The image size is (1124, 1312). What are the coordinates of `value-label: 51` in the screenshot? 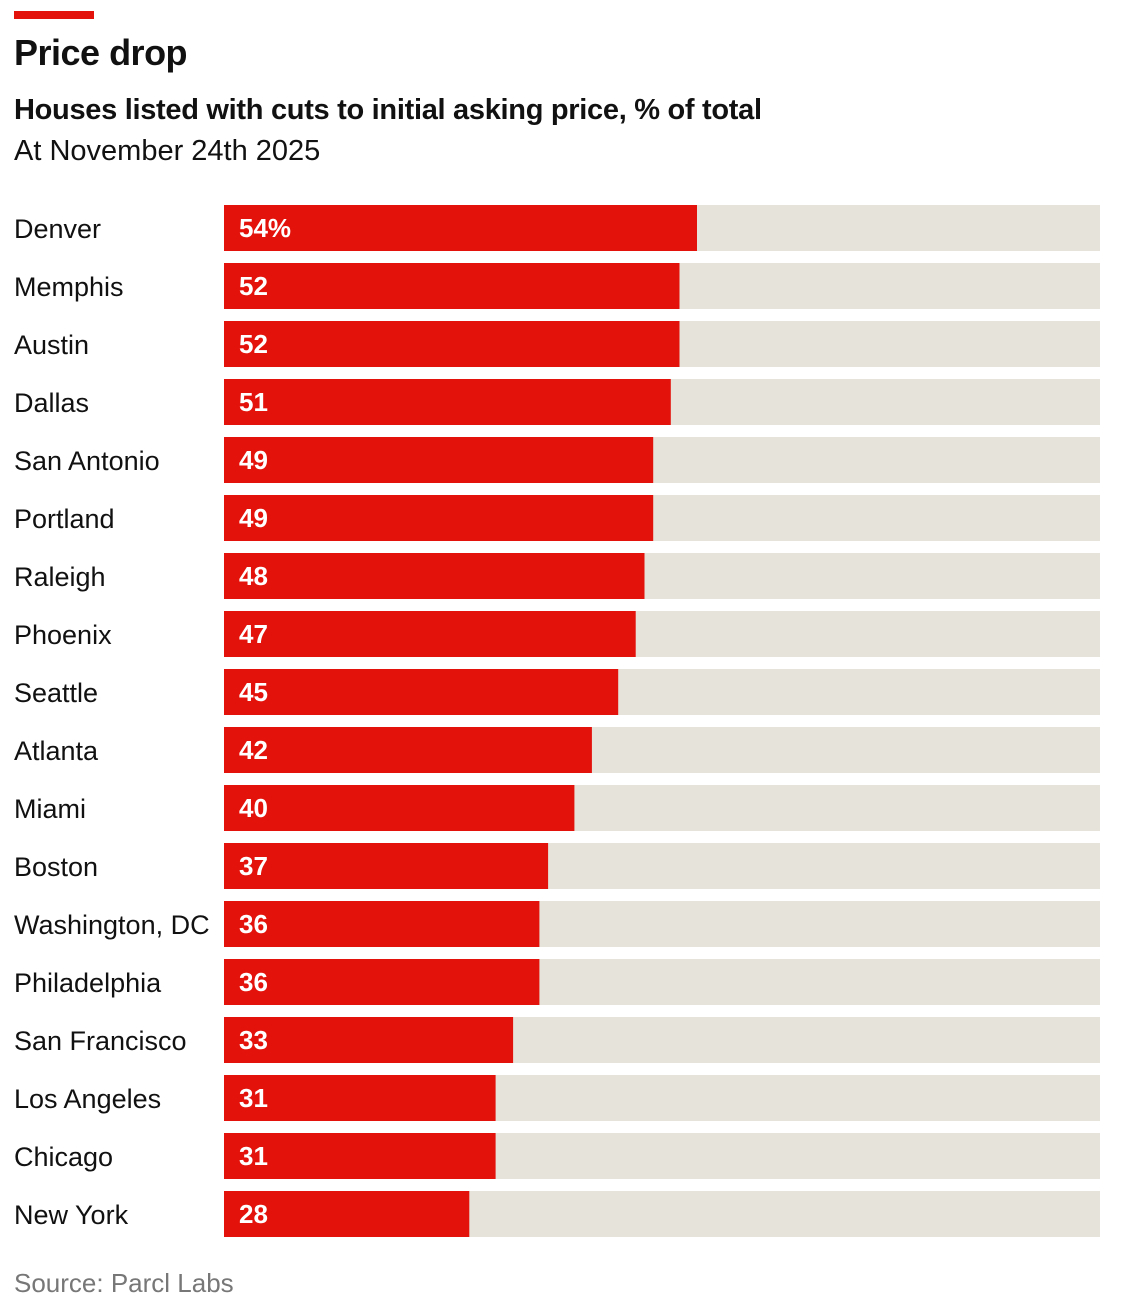 It's located at (253, 402).